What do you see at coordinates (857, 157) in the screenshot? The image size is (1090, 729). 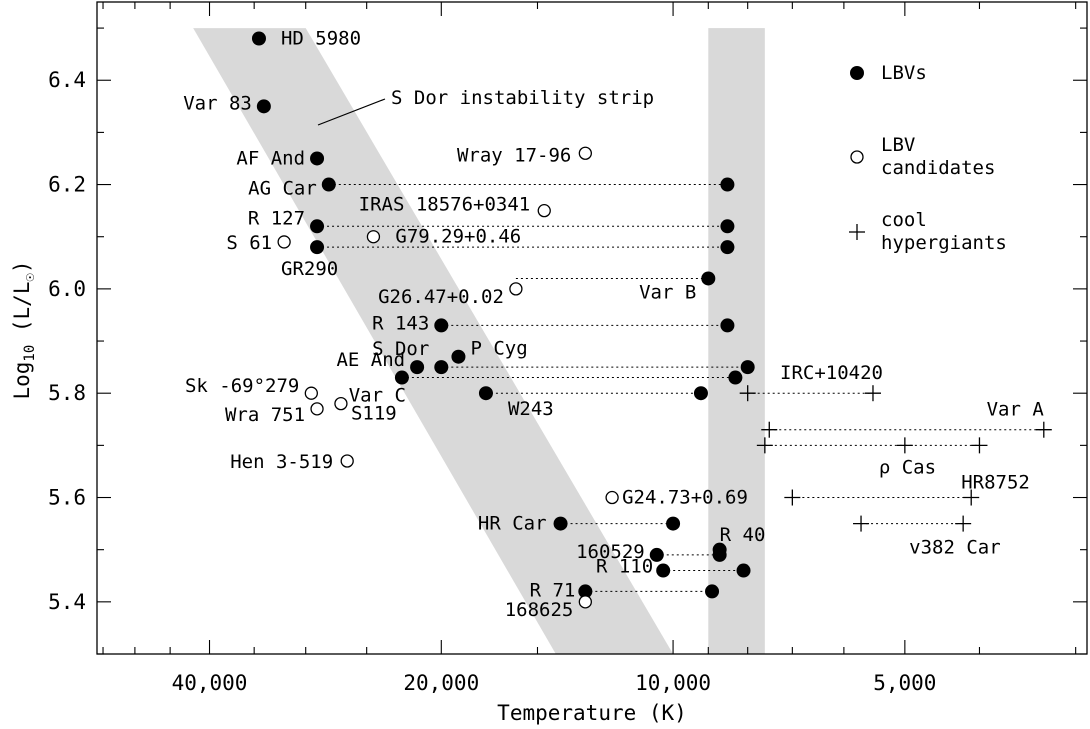 I see `legend-candidate-marker` at bounding box center [857, 157].